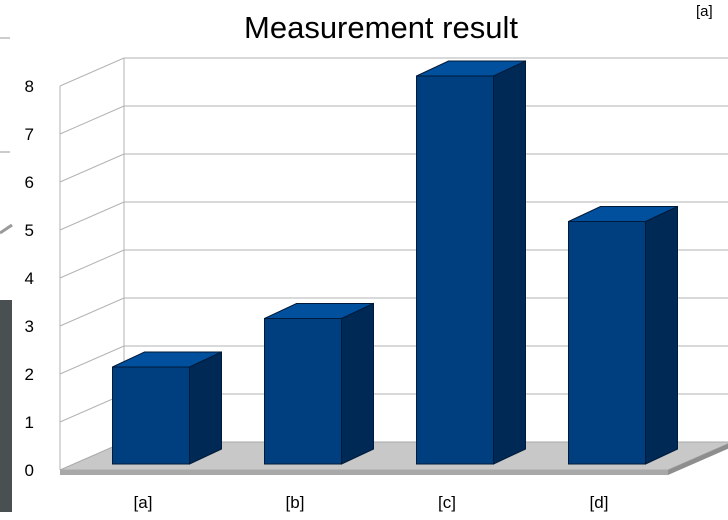 The image size is (728, 520). I want to click on legend-label: [a], so click(704, 11).